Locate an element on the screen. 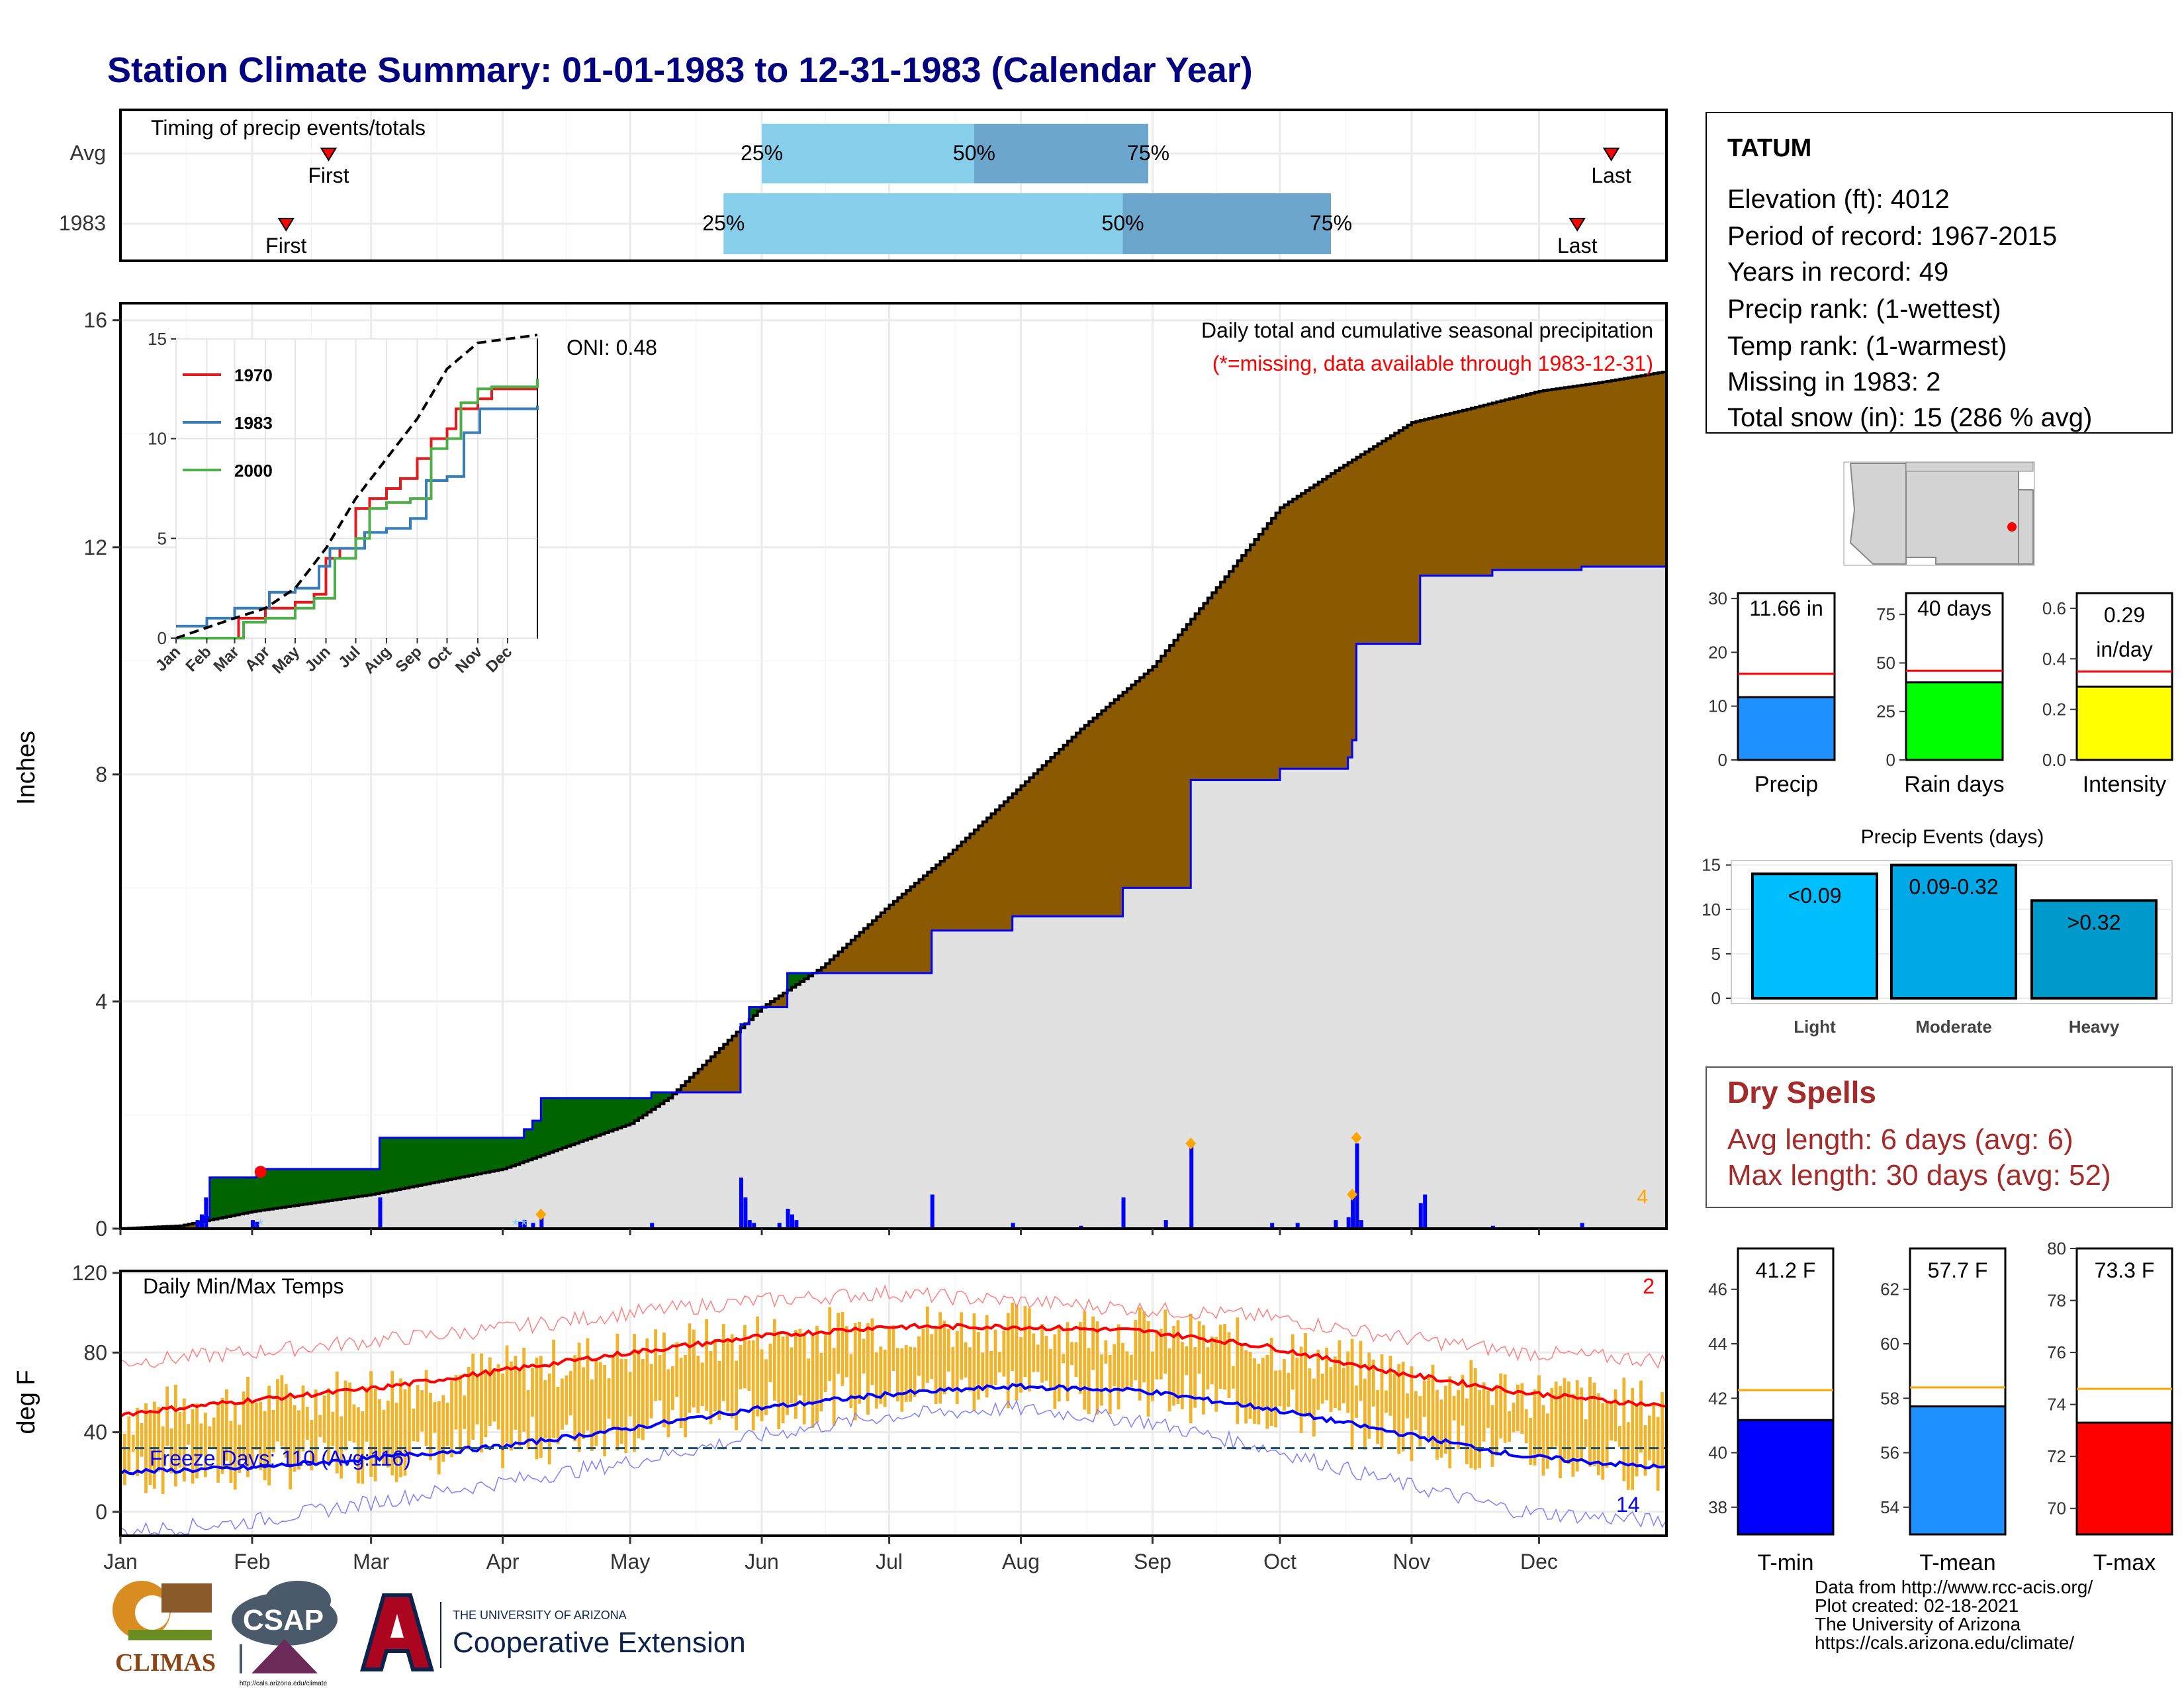  temp-bar-y-tick-label: 38 is located at coordinates (1718, 1507).